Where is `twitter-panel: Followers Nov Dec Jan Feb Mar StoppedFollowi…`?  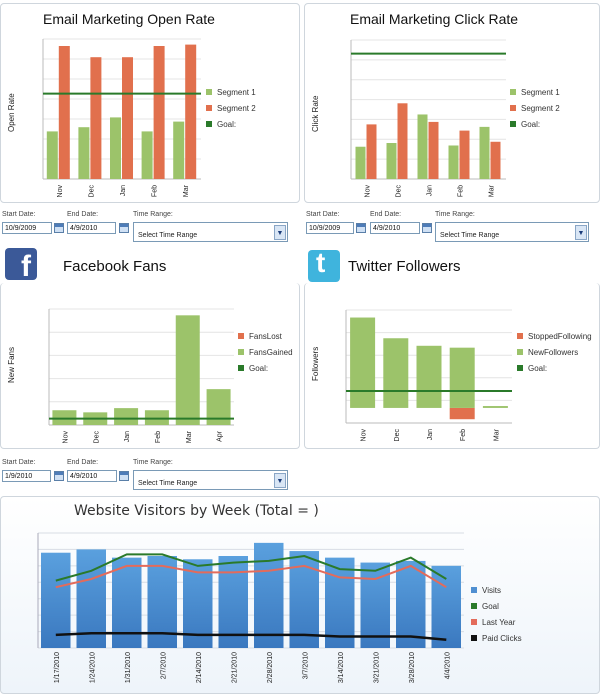 twitter-panel: Followers Nov Dec Jan Feb Mar StoppedFollowi… is located at coordinates (452, 366).